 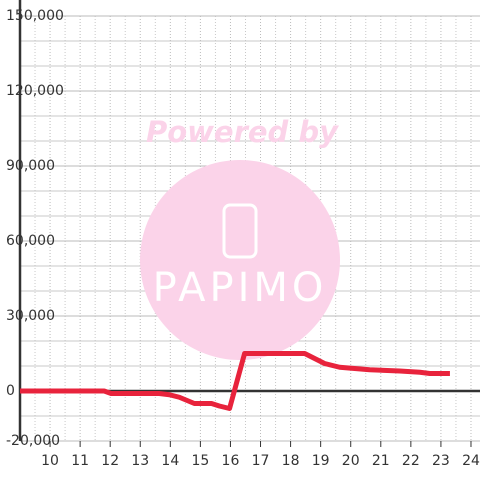 What do you see at coordinates (80, 461) in the screenshot?
I see `x-tick-label: 11` at bounding box center [80, 461].